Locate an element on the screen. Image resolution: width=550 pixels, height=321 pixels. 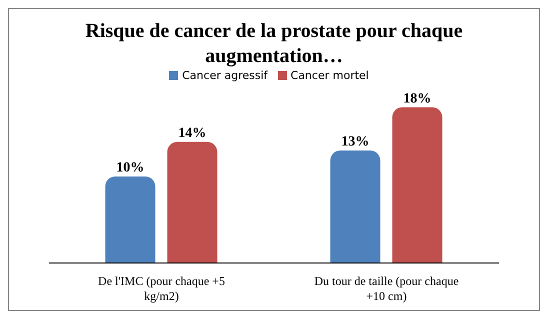
data-label: 10% is located at coordinates (130, 168).